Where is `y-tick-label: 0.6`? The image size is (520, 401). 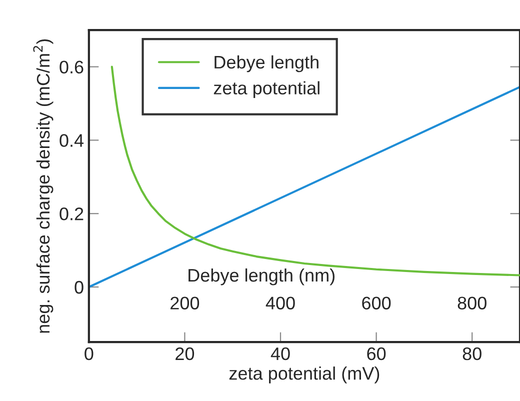 y-tick-label: 0.6 is located at coordinates (72, 67).